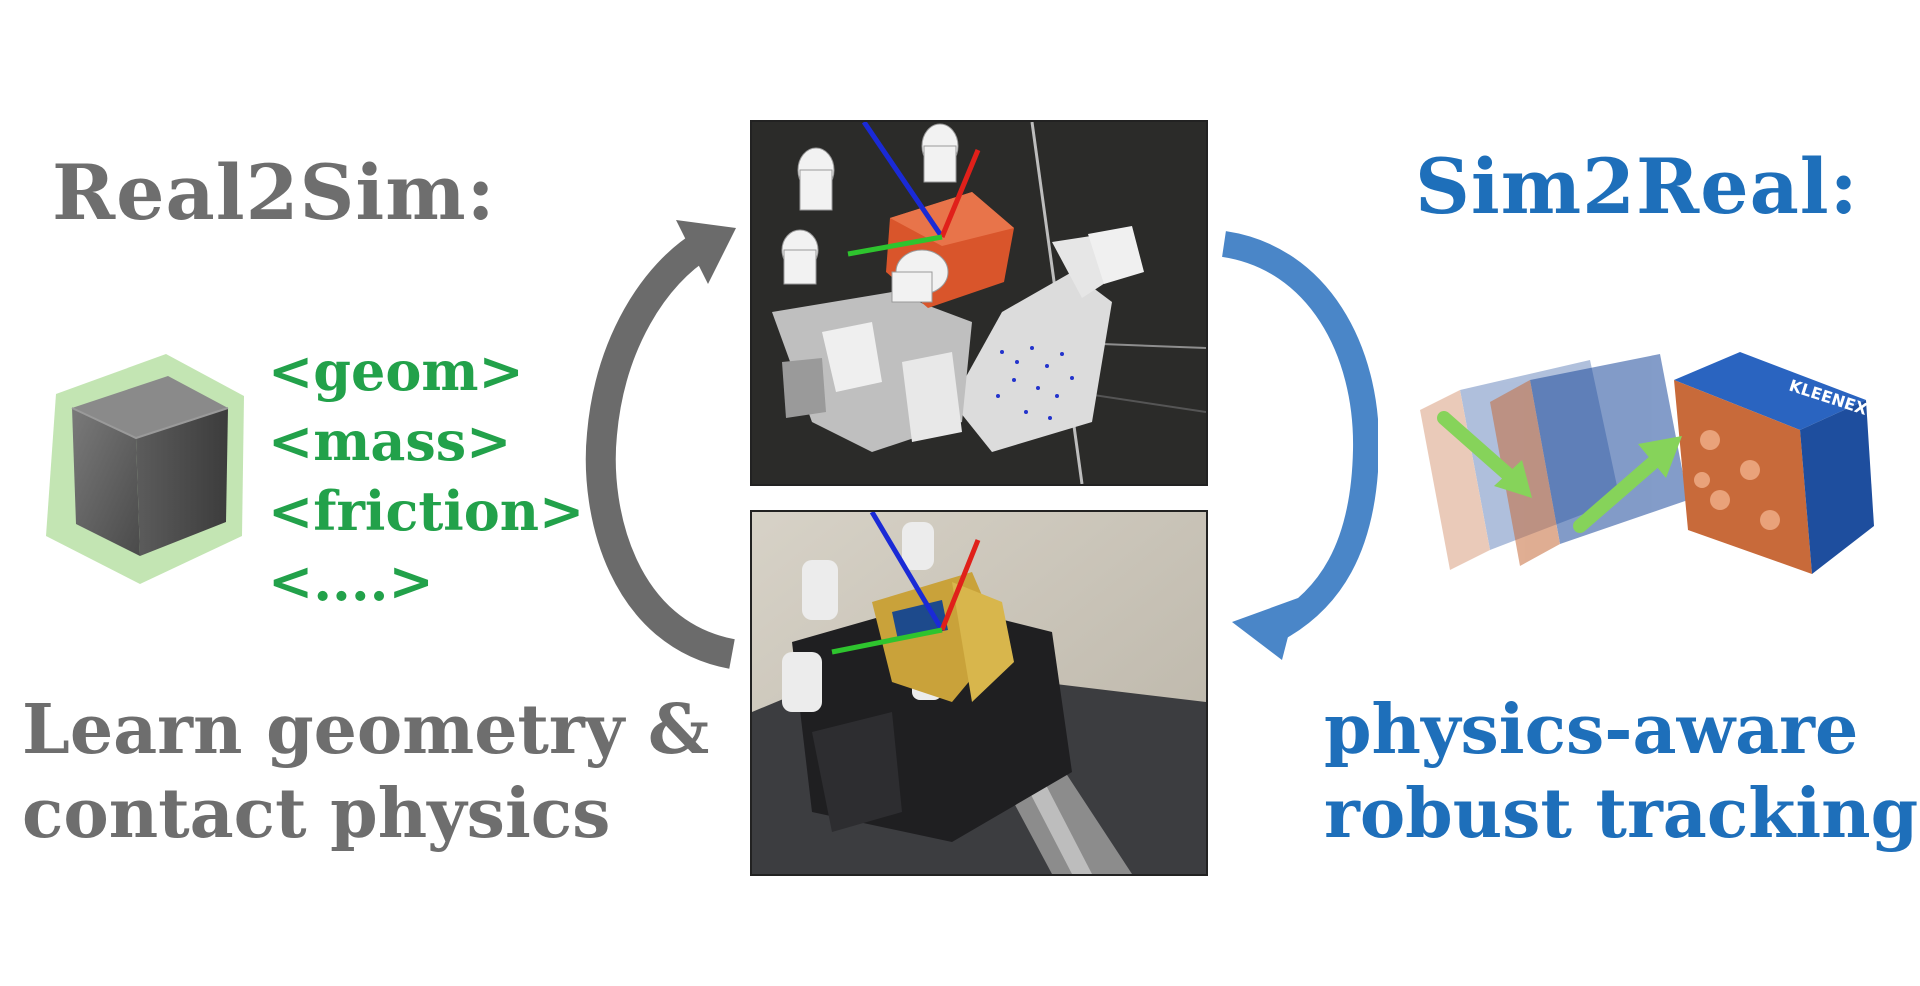  What do you see at coordinates (979, 693) in the screenshot?
I see `real-robot-hand-image` at bounding box center [979, 693].